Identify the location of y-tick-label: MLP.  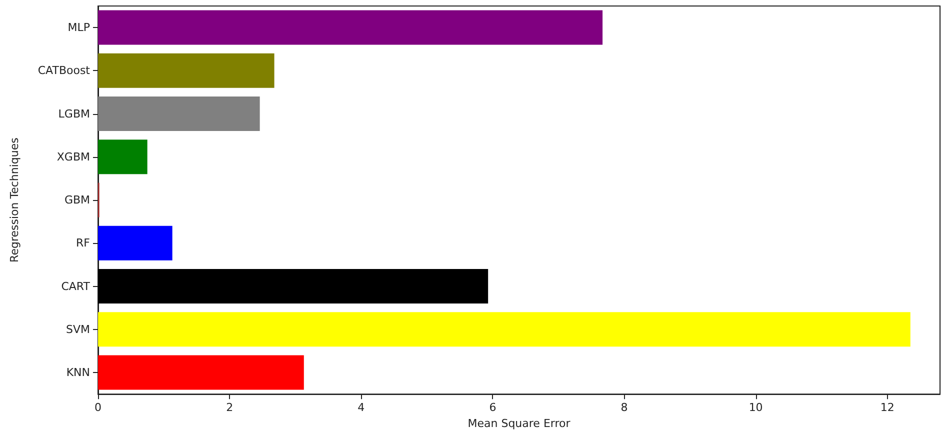
(79, 27).